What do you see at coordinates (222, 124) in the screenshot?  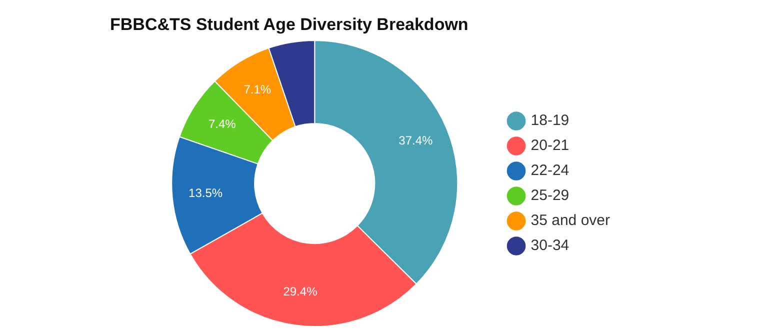 I see `data-label: 7.4%` at bounding box center [222, 124].